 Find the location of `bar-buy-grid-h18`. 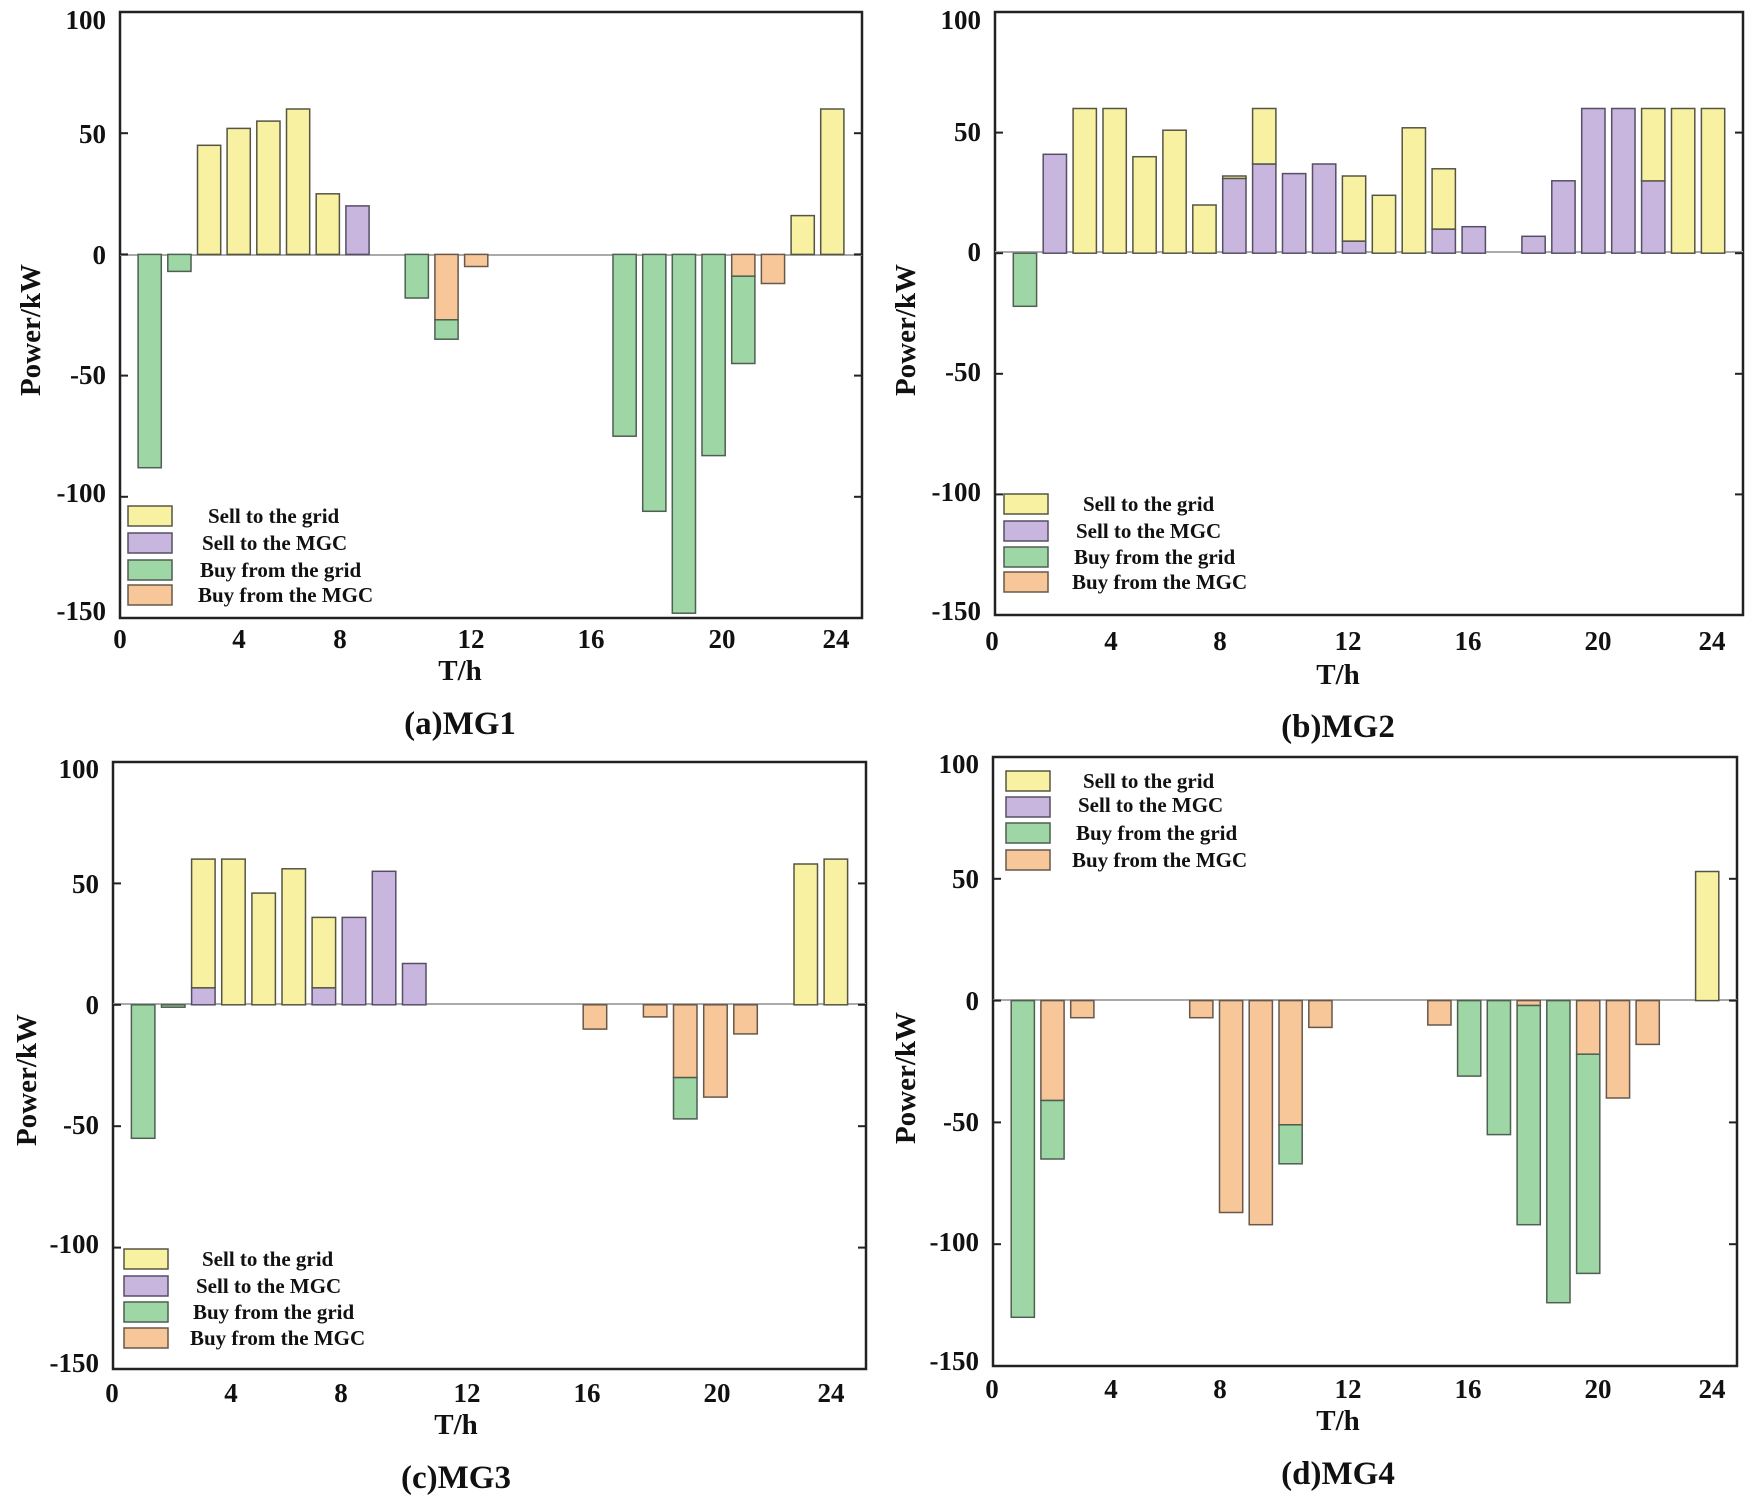

bar-buy-grid-h18 is located at coordinates (1529, 1115).